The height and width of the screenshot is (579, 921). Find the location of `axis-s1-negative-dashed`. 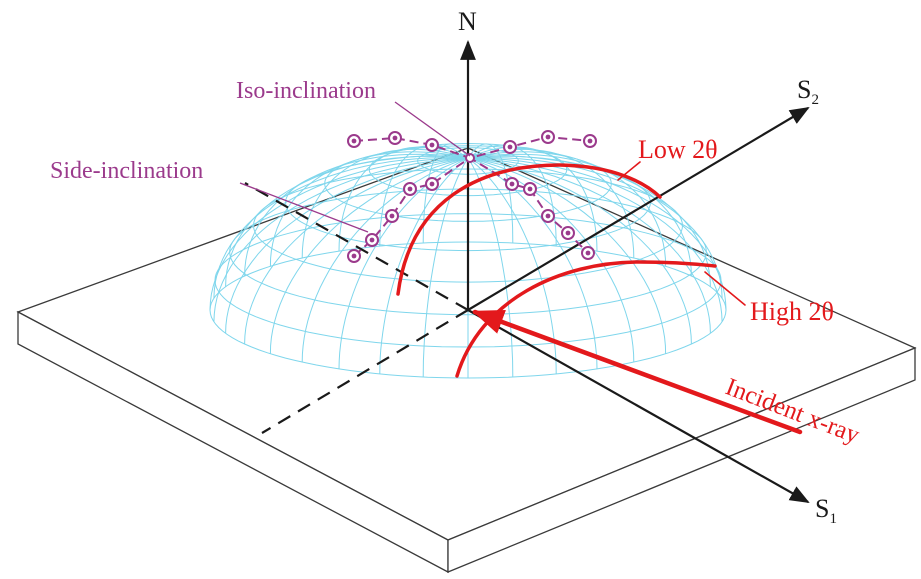

axis-s1-negative-dashed is located at coordinates (356, 246).